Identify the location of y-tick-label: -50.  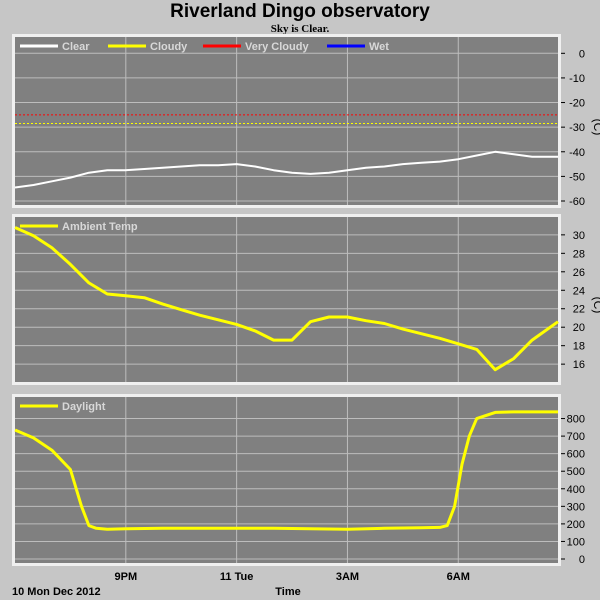
(577, 177).